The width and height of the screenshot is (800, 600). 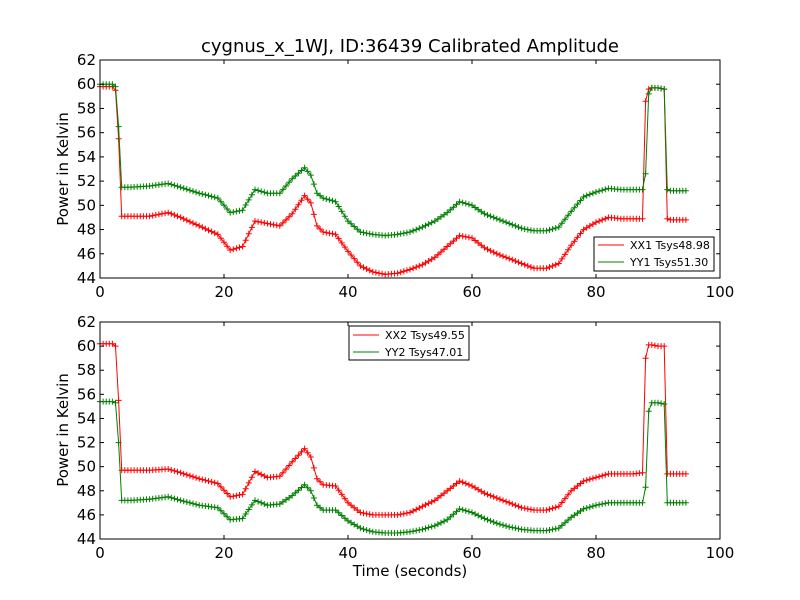 What do you see at coordinates (86, 108) in the screenshot?
I see `top-ytick-label: 58` at bounding box center [86, 108].